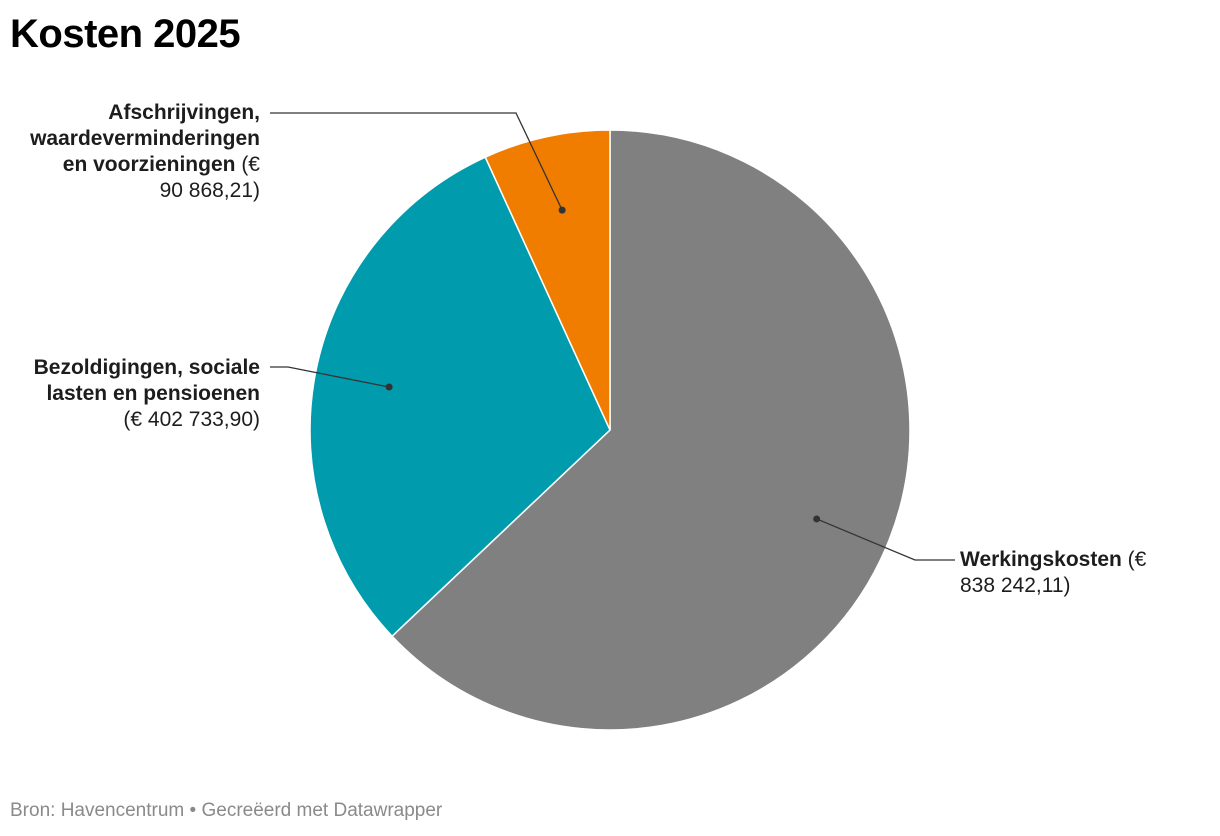 The image size is (1220, 836). Describe the element at coordinates (153, 393) in the screenshot. I see `label-bezoldigingen-name-2: lasten en pensioenen` at that location.